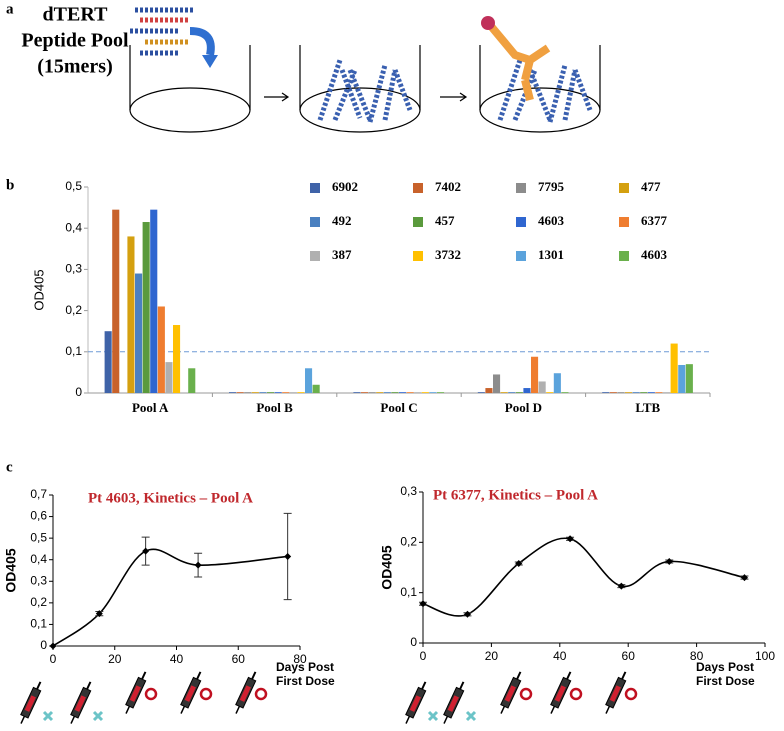 This screenshot has width=784, height=731. I want to click on y-tick-label: 0,7, so click(38, 494).